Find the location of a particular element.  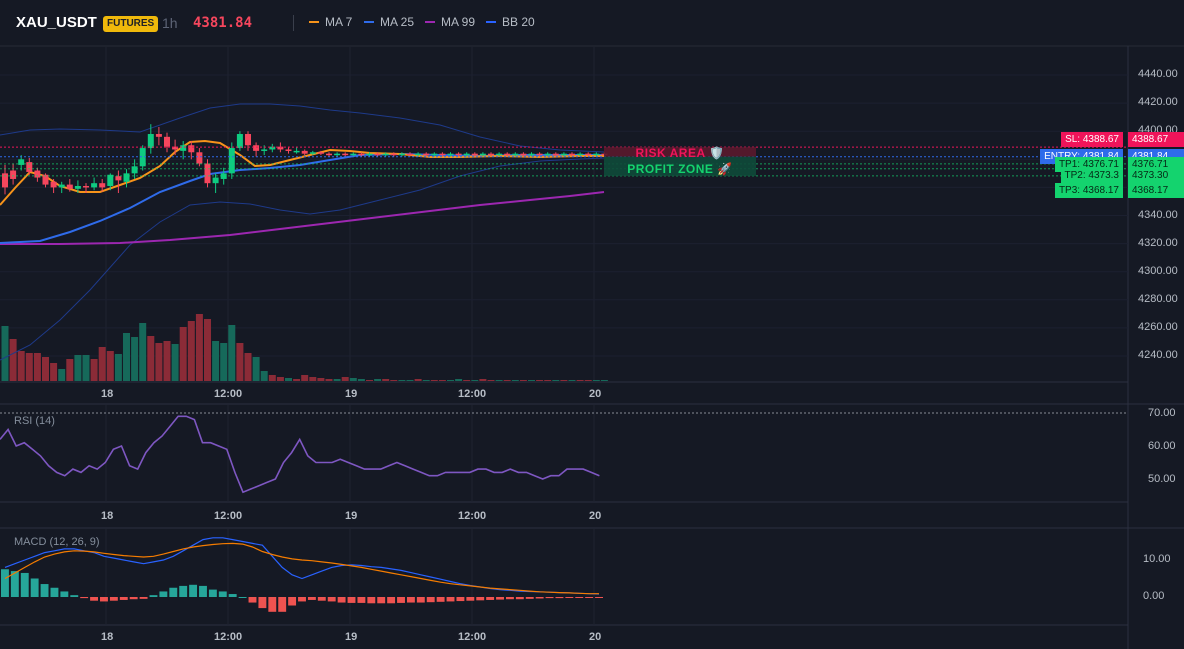

macd-line is located at coordinates (302, 566).